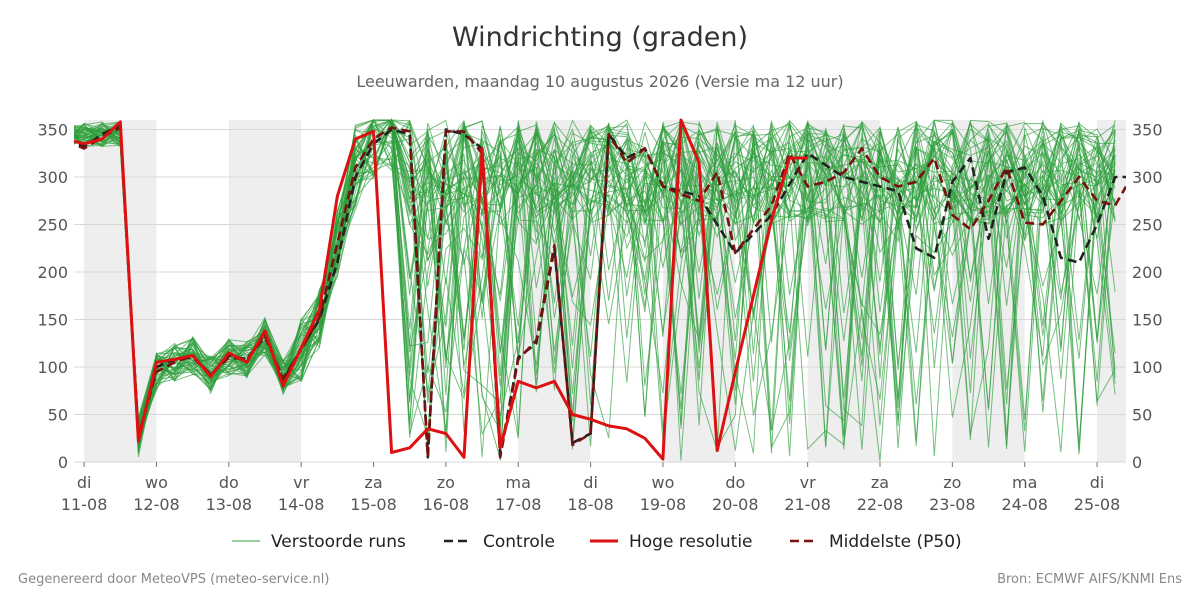 This screenshot has width=1200, height=600. What do you see at coordinates (880, 504) in the screenshot?
I see `x-tick-date-11: 22-08` at bounding box center [880, 504].